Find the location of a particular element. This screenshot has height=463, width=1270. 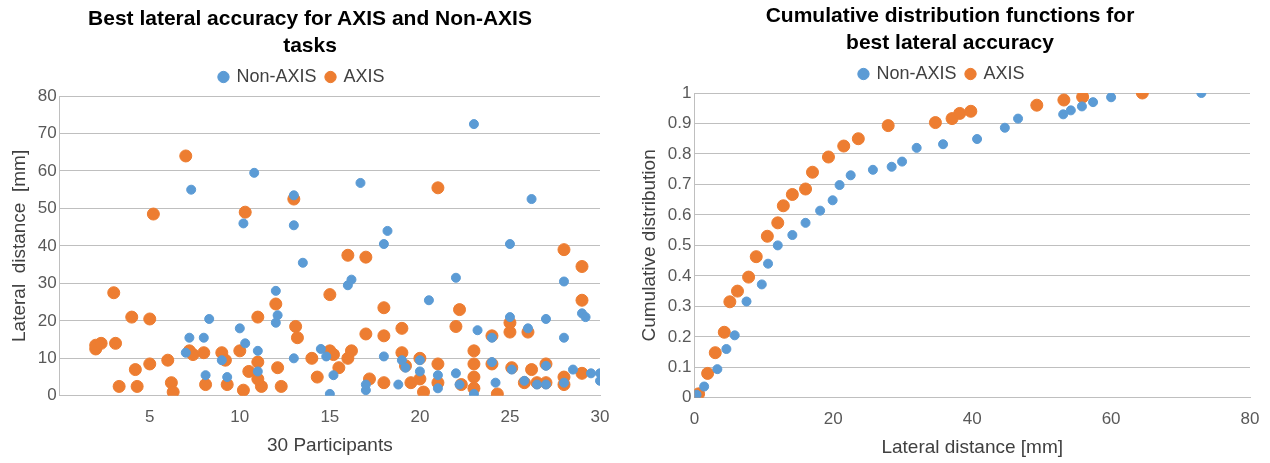

x-axis-title: Lateral distance [mm] is located at coordinates (972, 446).